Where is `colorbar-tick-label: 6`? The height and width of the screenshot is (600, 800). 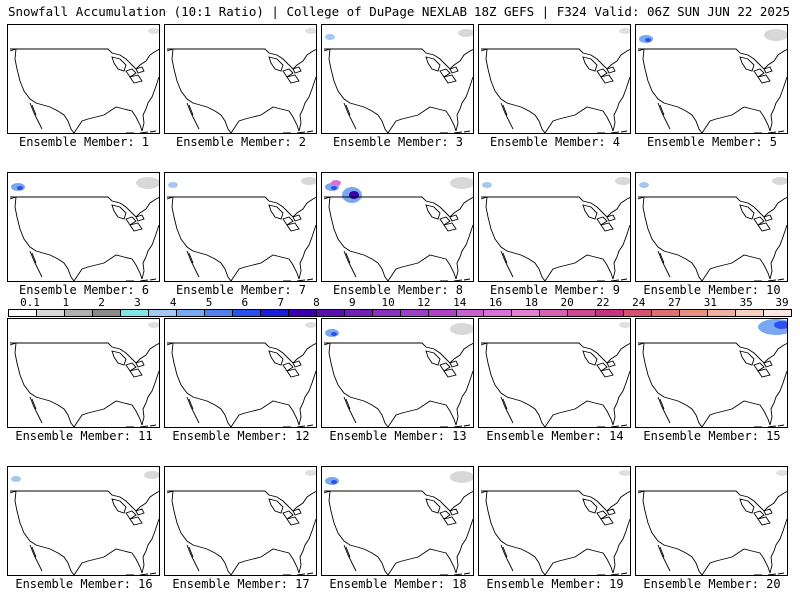 colorbar-tick-label: 6 is located at coordinates (245, 302).